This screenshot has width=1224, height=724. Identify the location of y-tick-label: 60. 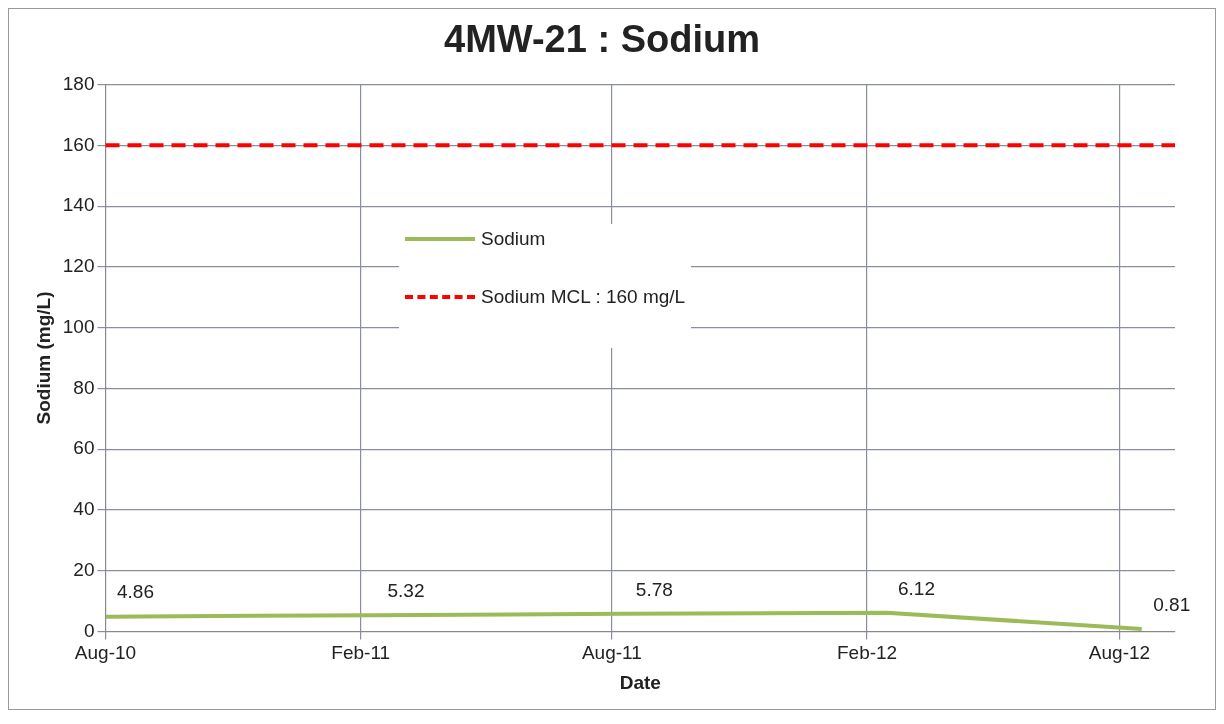
(84, 448).